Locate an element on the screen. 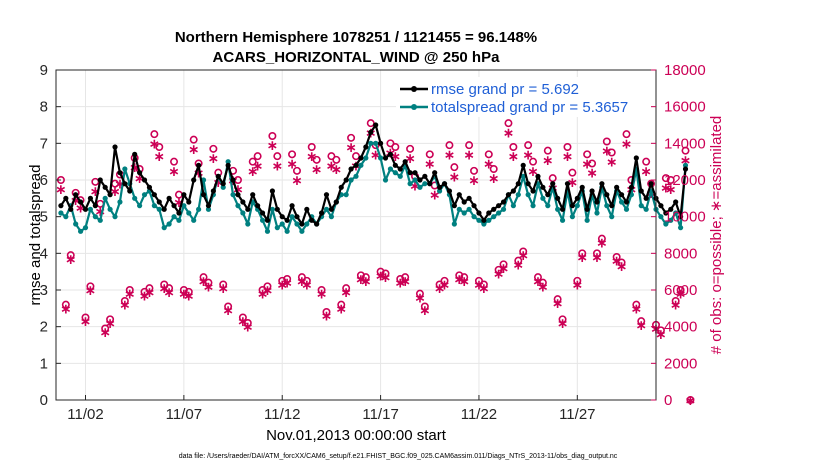 The height and width of the screenshot is (470, 830). y-axis-right-label: # of obs: o=possible; ∗=assimilated is located at coordinates (716, 235).